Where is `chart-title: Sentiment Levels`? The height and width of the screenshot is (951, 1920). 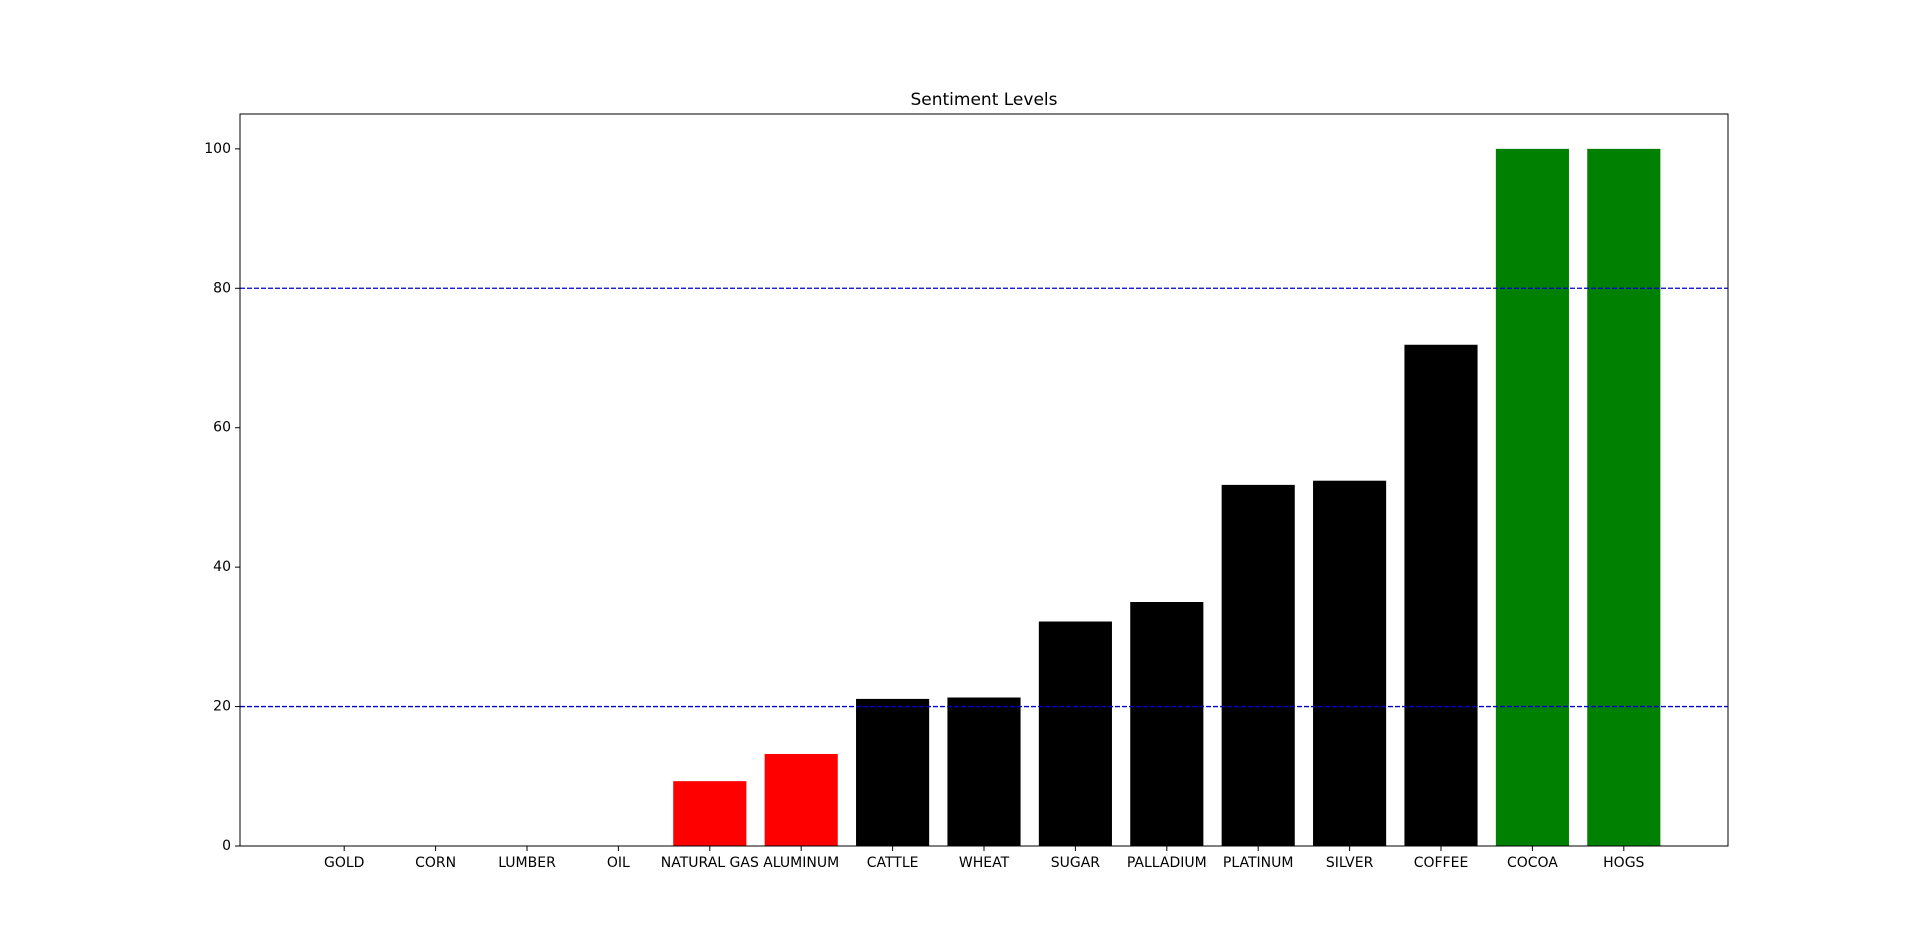 chart-title: Sentiment Levels is located at coordinates (983, 100).